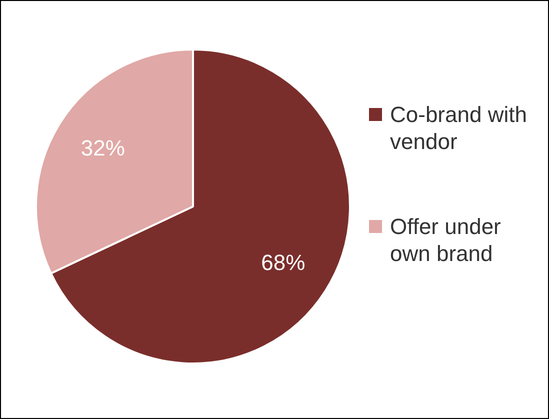  Describe the element at coordinates (446, 240) in the screenshot. I see `legend-label: Offer under own brand` at that location.